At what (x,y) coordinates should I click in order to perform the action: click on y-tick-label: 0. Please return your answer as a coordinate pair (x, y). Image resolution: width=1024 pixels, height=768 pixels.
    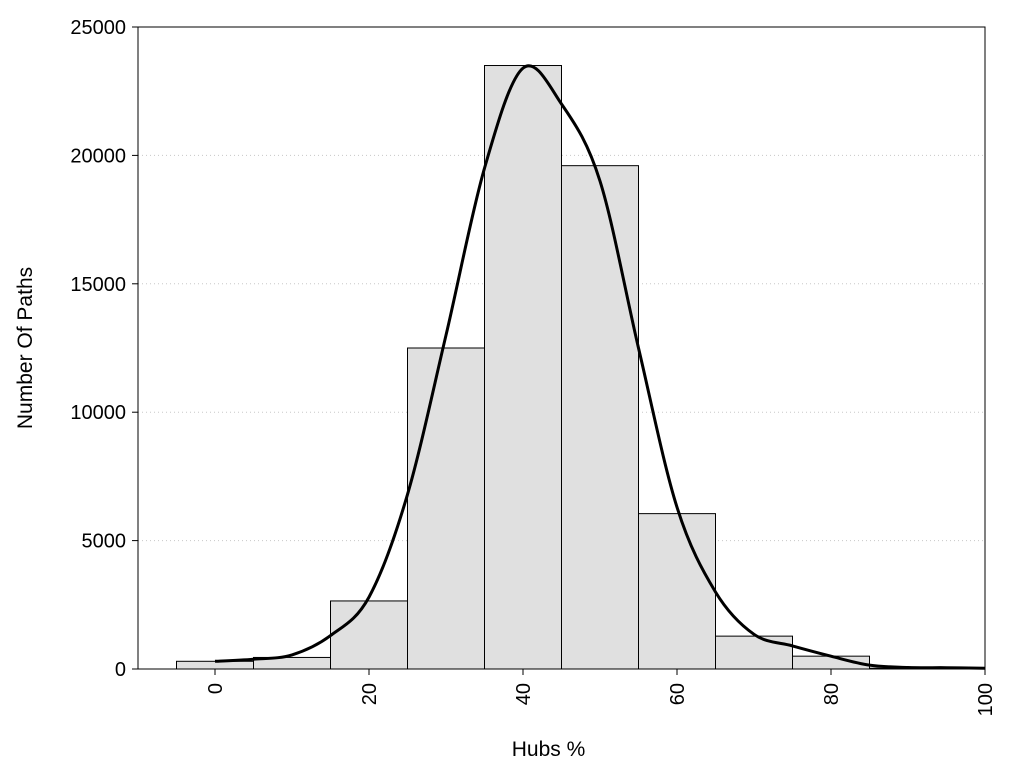
    Looking at the image, I should click on (120, 670).